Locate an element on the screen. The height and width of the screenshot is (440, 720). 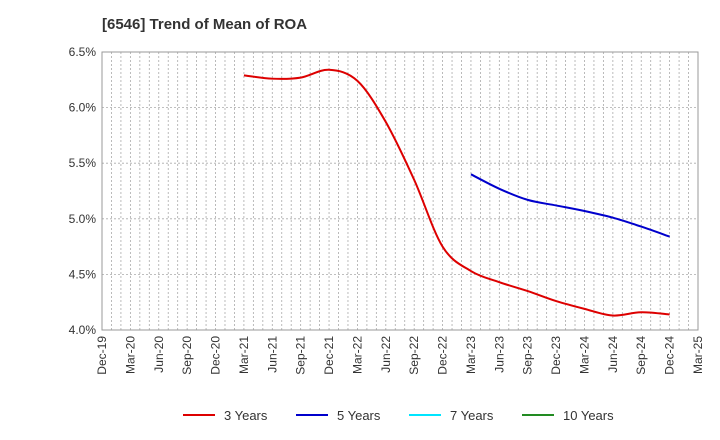
legend-label: 3 Years is located at coordinates (246, 415).